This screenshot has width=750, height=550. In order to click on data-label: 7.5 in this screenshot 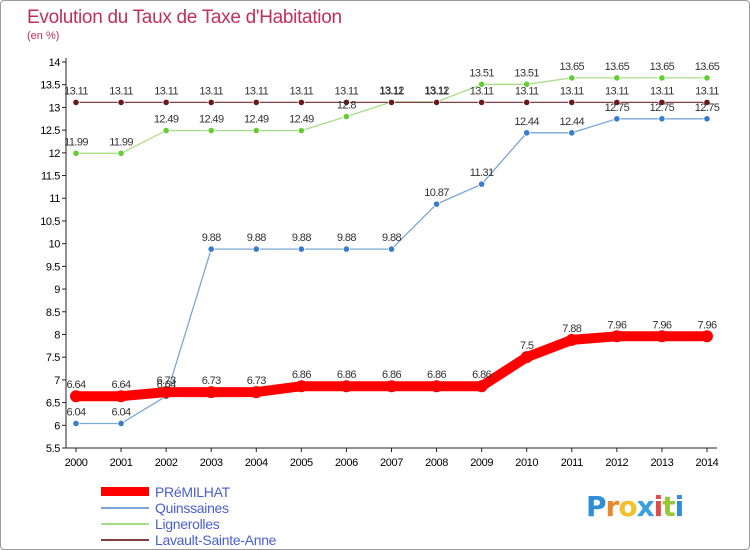, I will do `click(527, 346)`.